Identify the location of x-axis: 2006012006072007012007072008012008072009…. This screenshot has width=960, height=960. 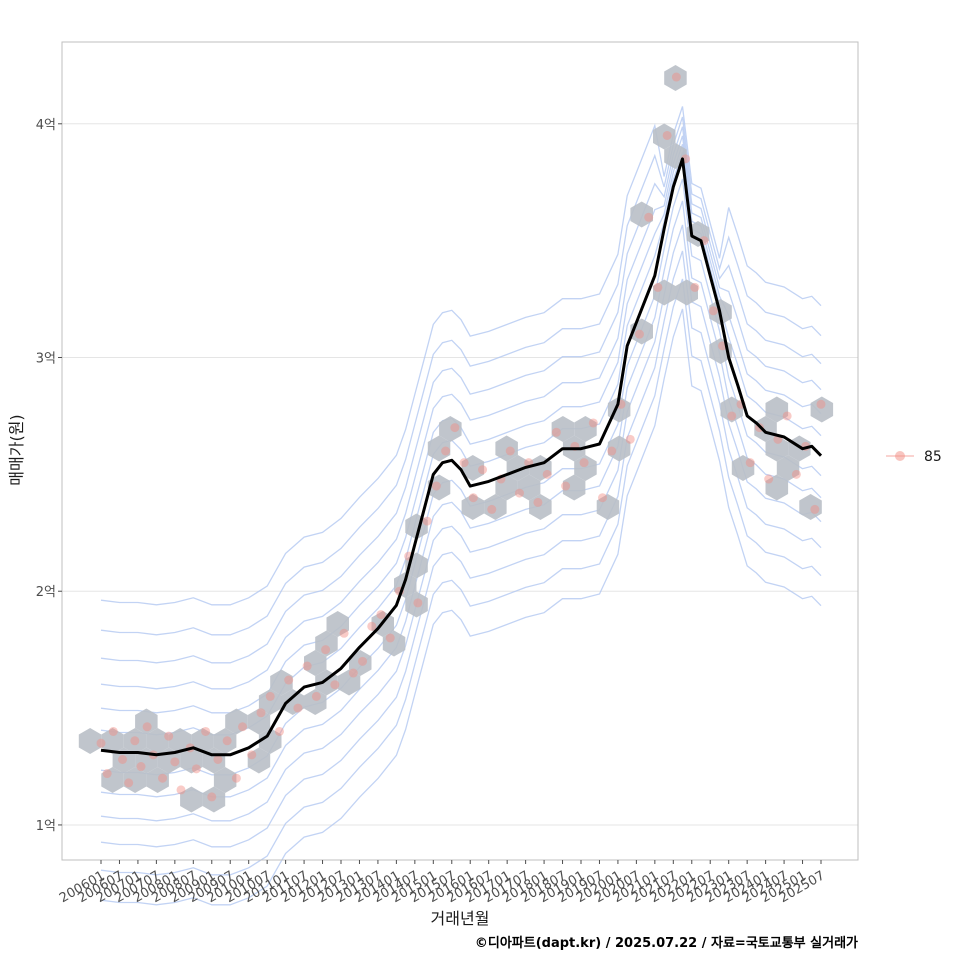
(442, 883).